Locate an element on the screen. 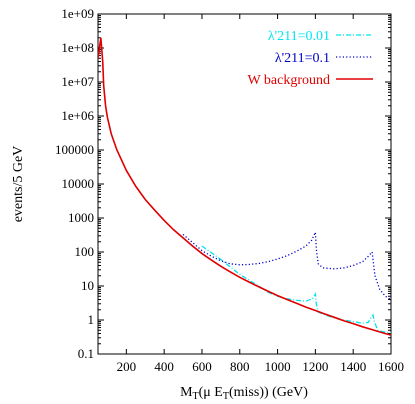  x-axis-label: MT(μ ET(miss)) (GeV) is located at coordinates (244, 393).